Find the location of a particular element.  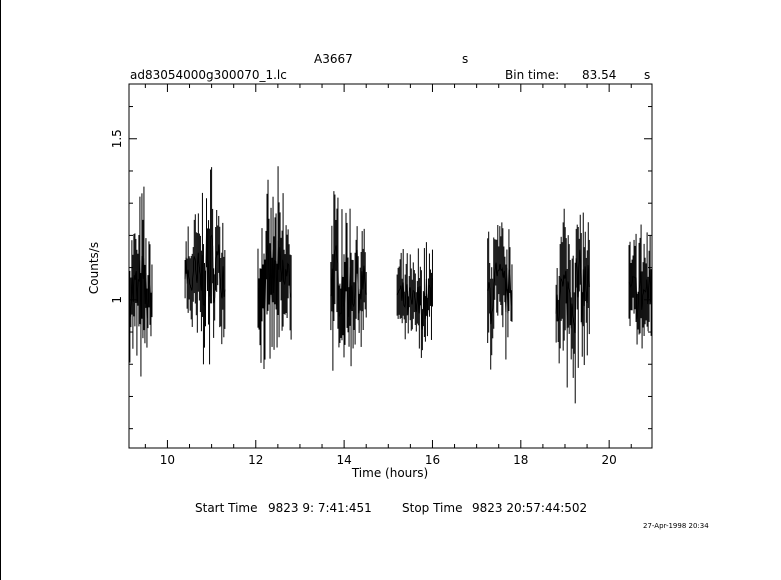

bin-time-unit: s is located at coordinates (647, 75).